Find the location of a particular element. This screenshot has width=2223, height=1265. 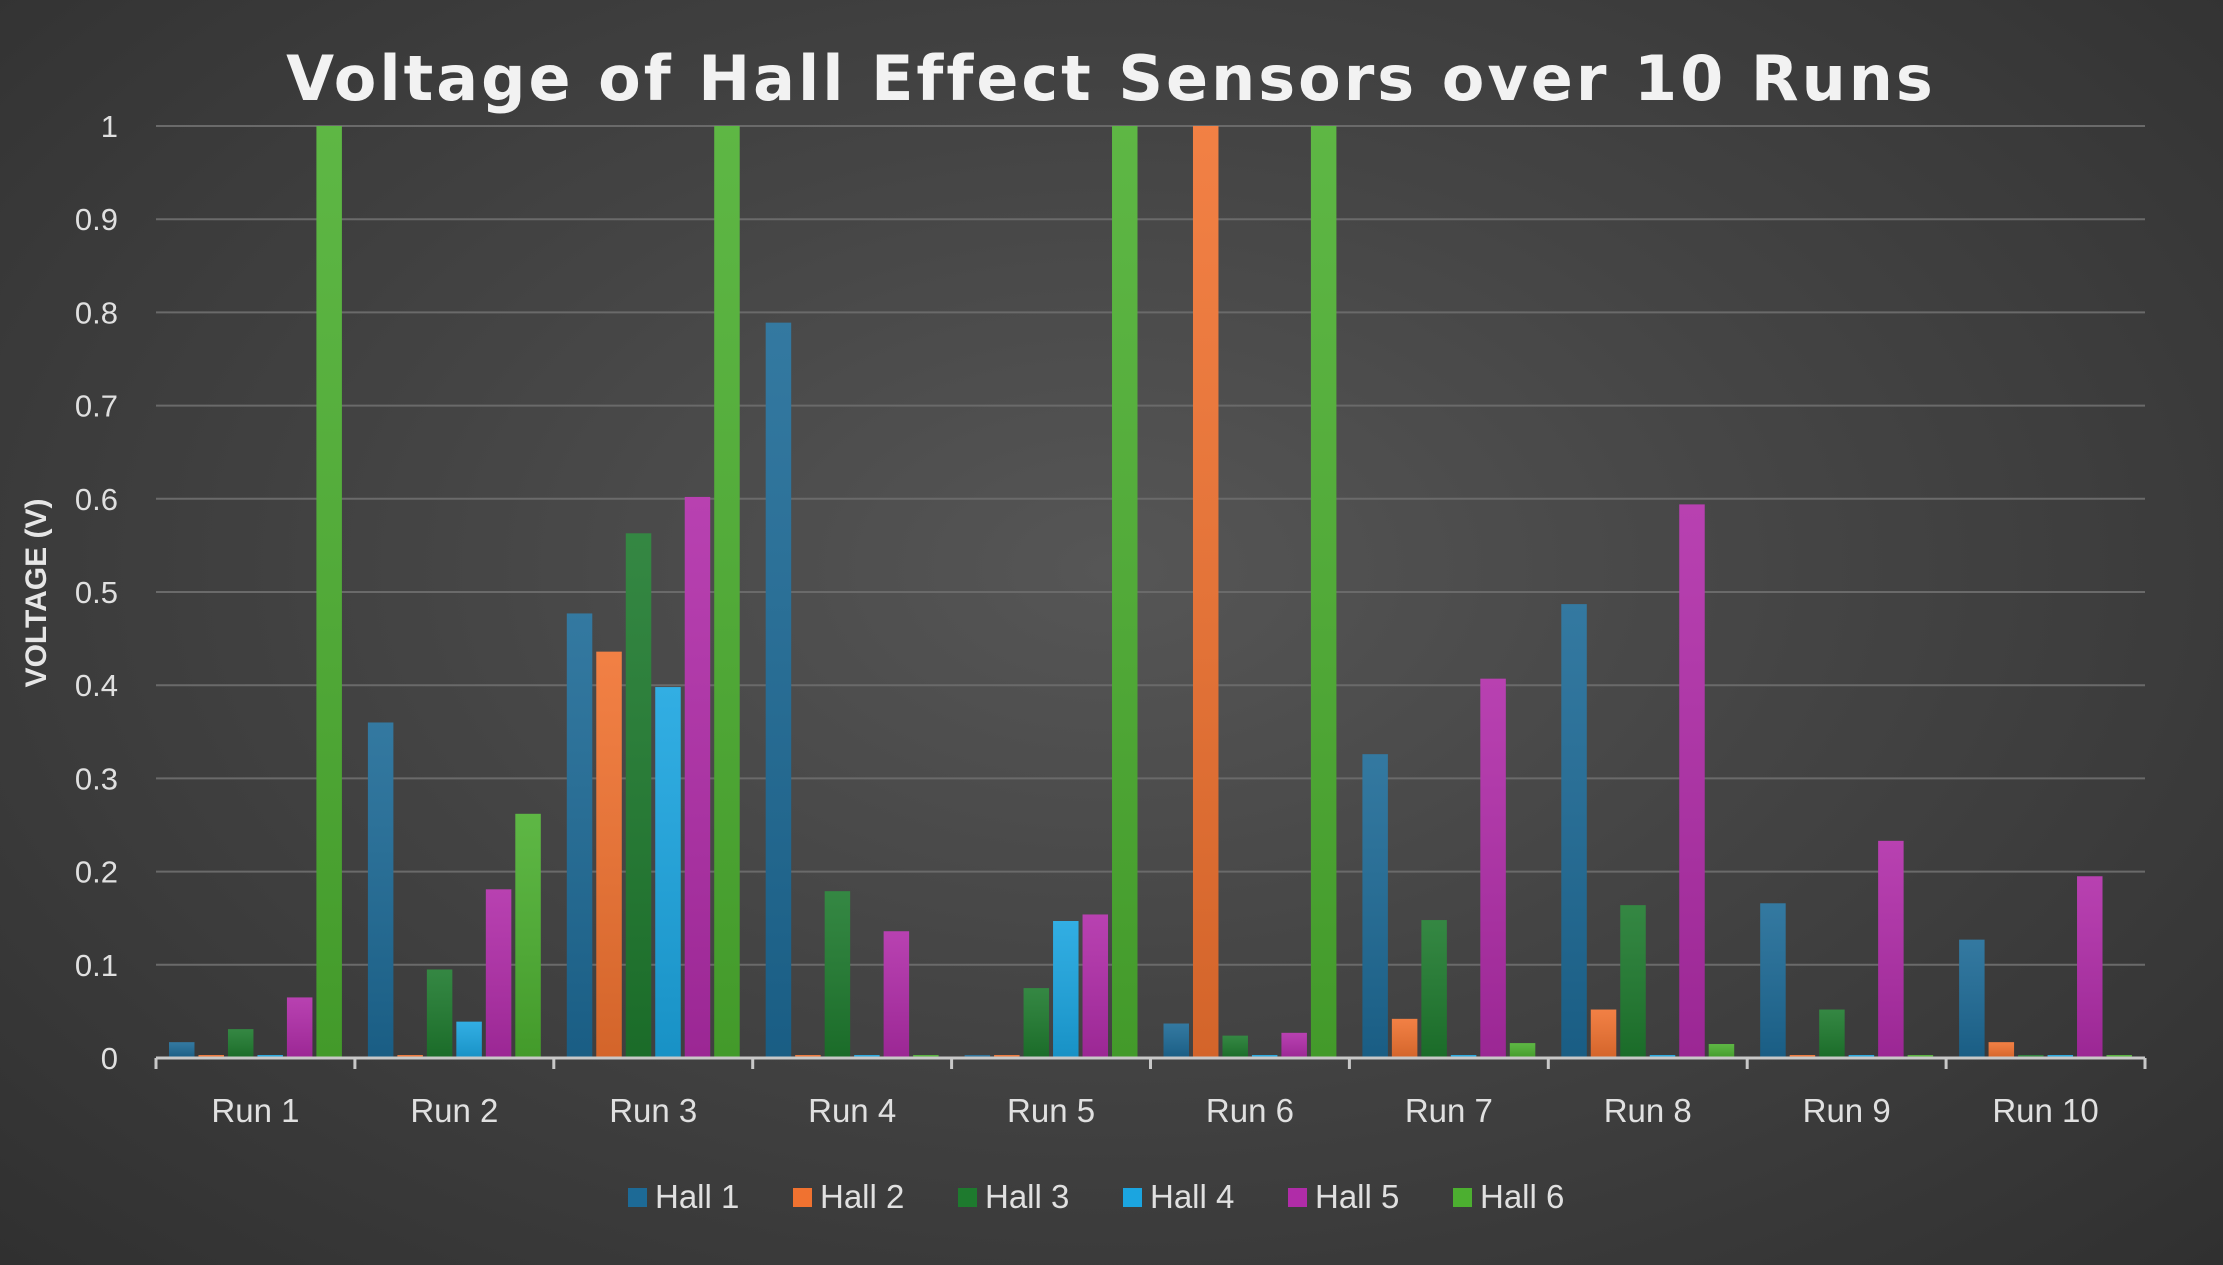

y-tick-label: 0.4 is located at coordinates (96, 685).